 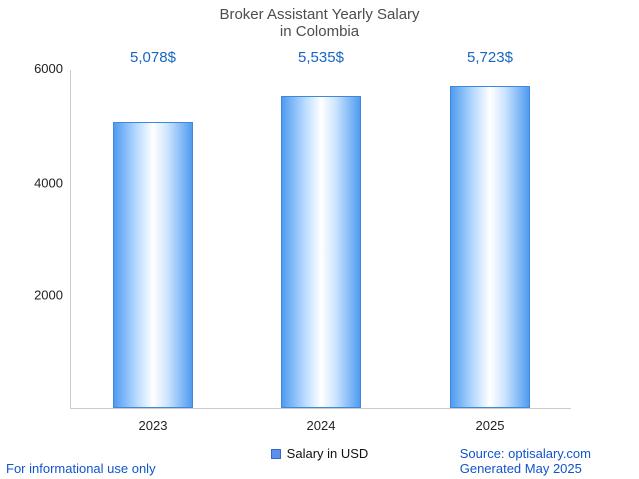 I want to click on bar-2024, so click(x=321, y=252).